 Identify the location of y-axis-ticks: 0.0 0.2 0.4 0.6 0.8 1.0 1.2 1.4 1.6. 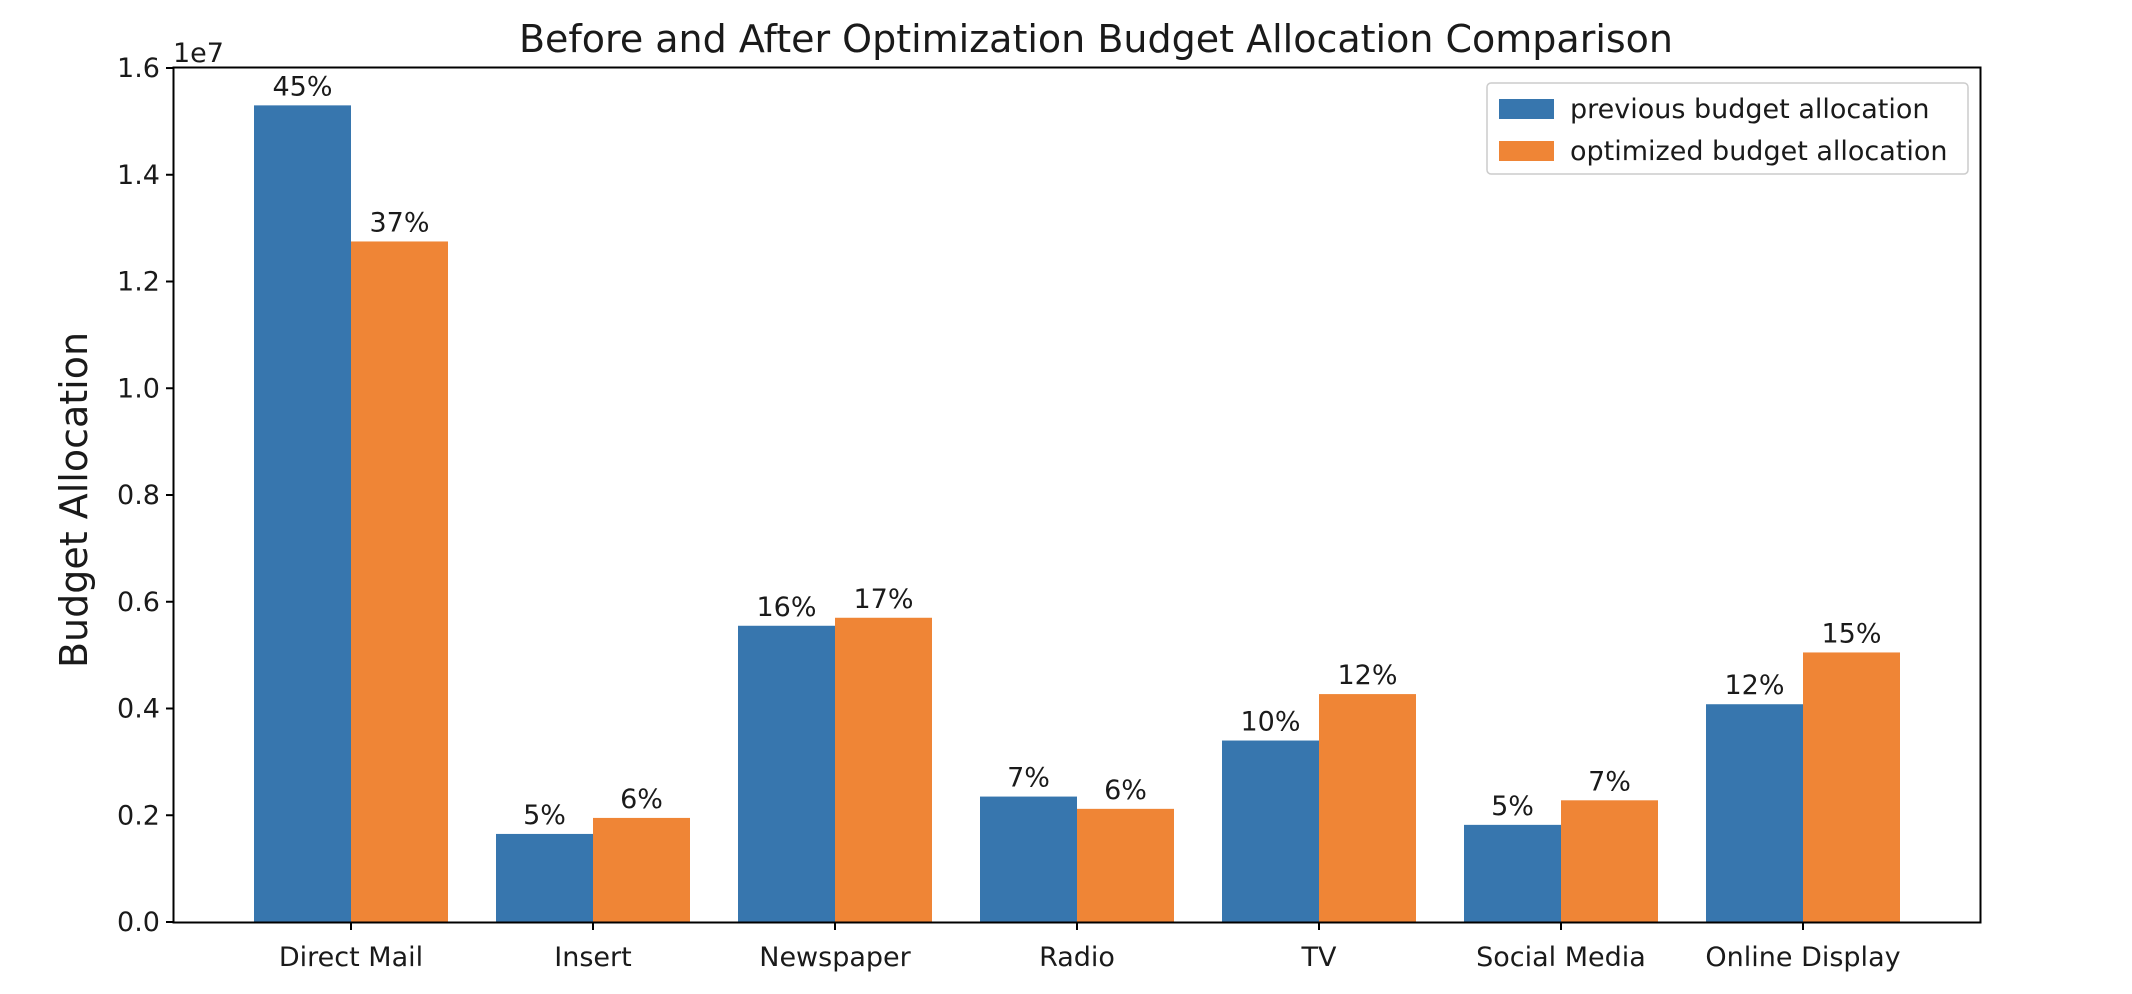
(145, 495).